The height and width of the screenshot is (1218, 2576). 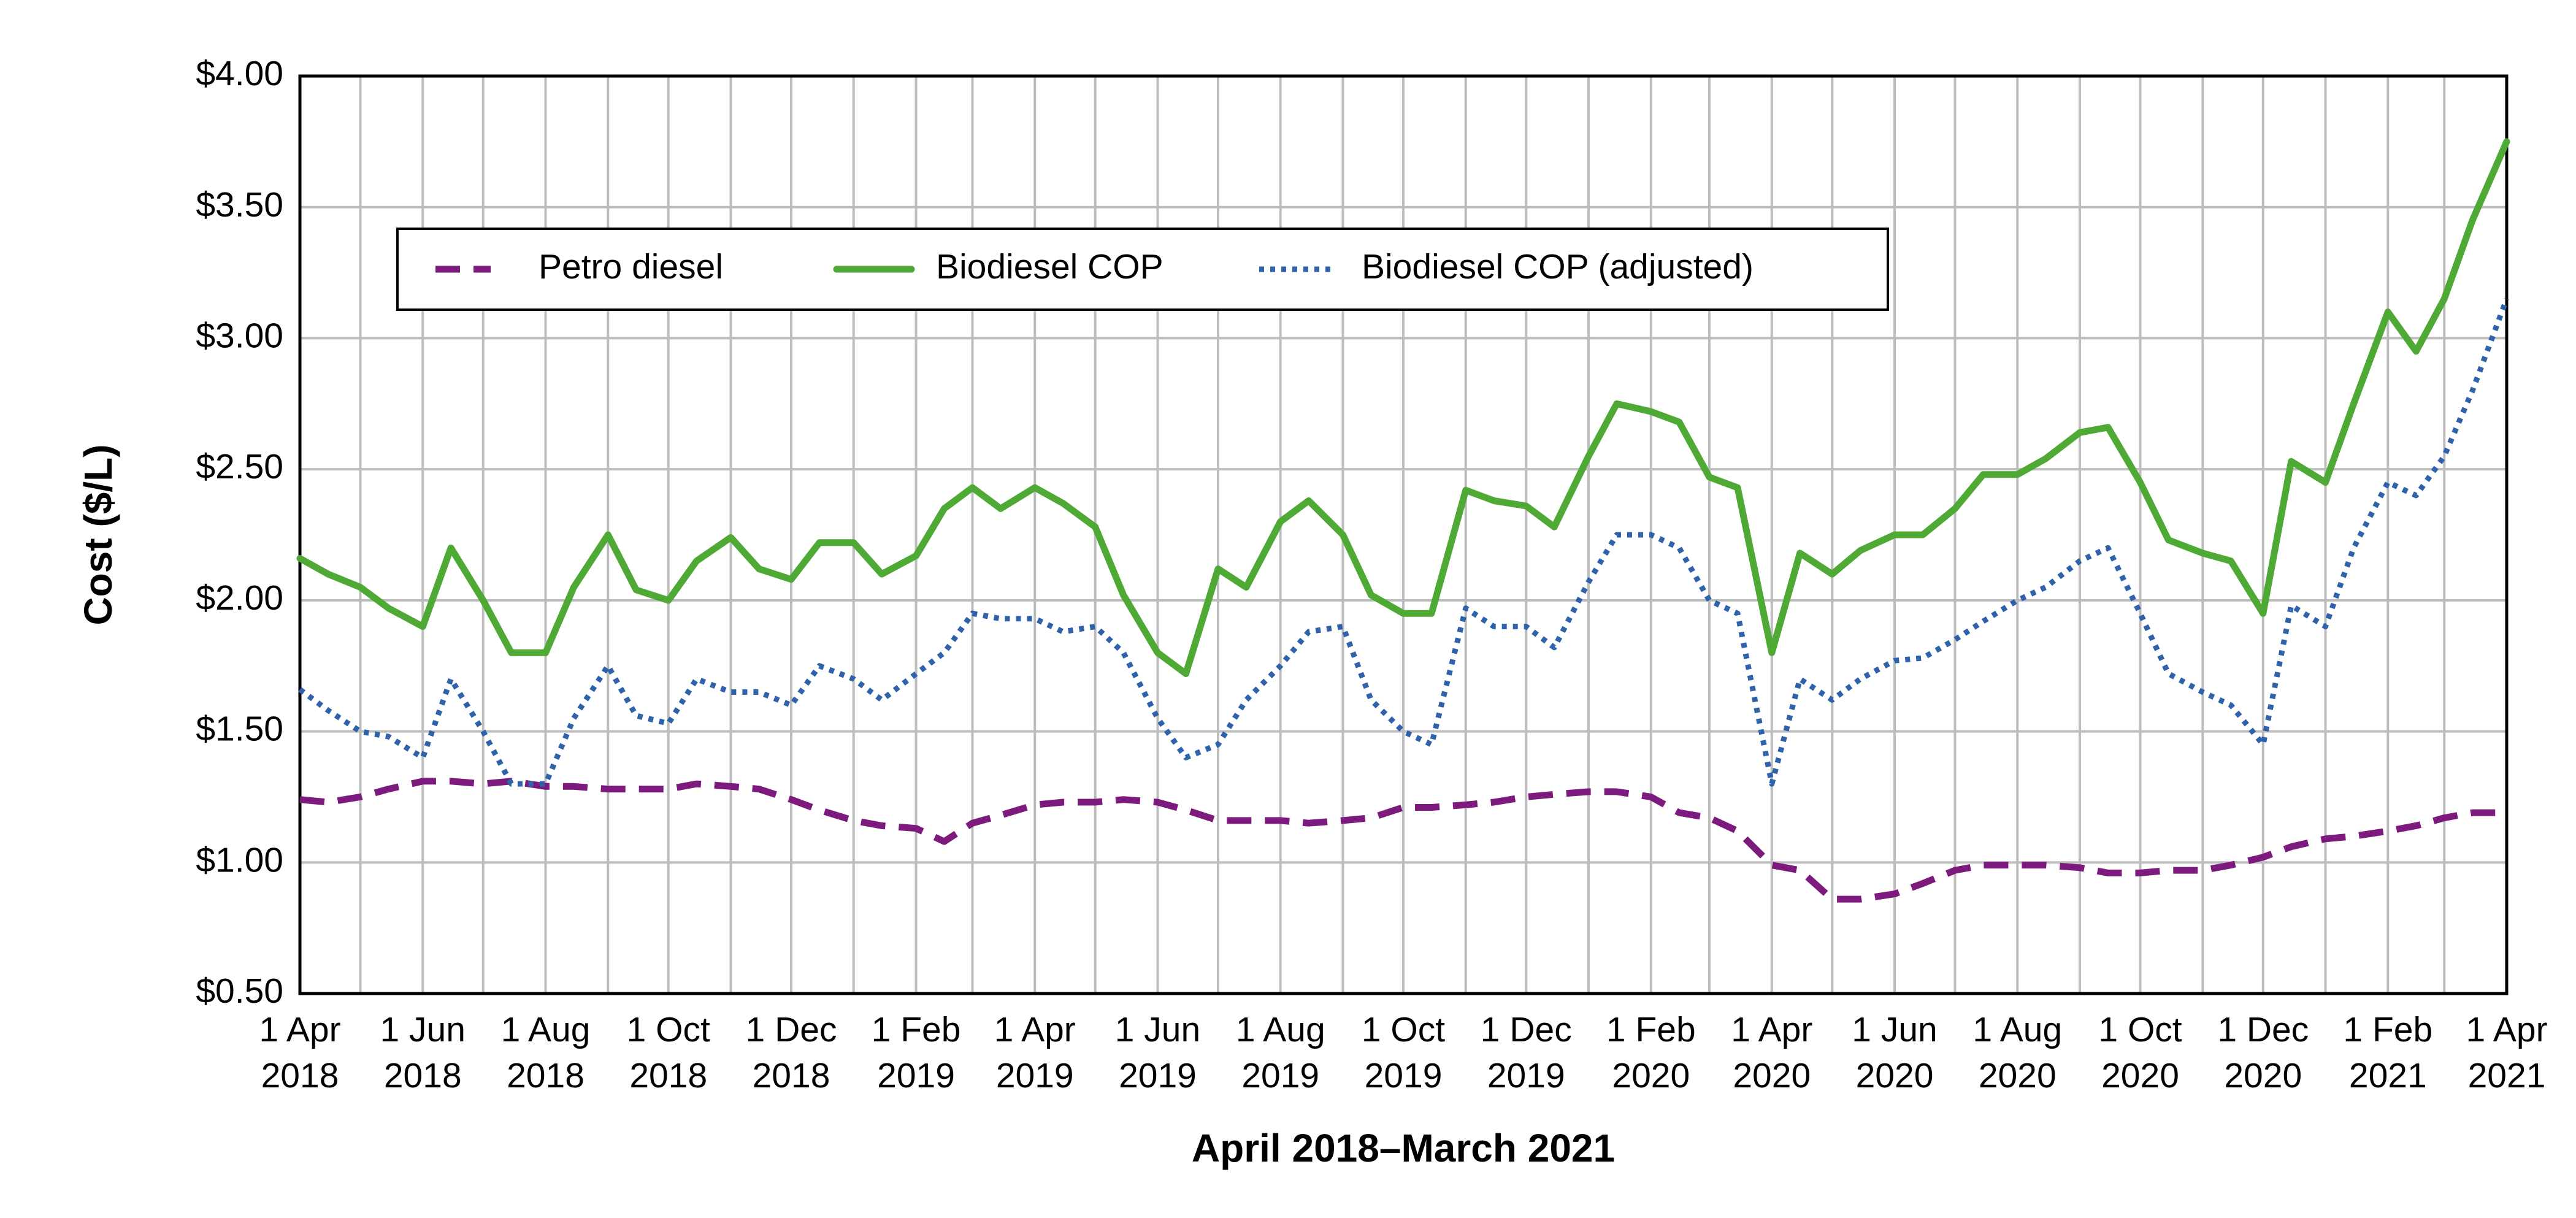 What do you see at coordinates (239, 204) in the screenshot?
I see `y-tick-label: $3.50` at bounding box center [239, 204].